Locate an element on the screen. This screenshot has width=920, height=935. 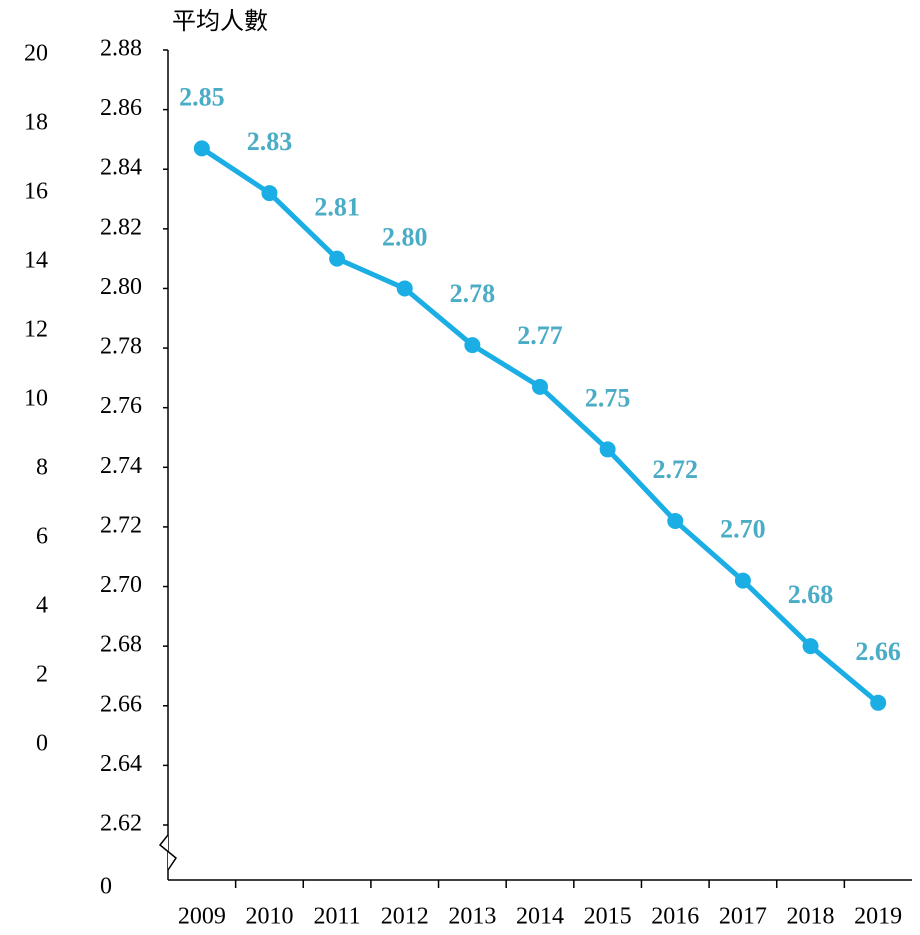
value-label: 2.72 is located at coordinates (676, 469).